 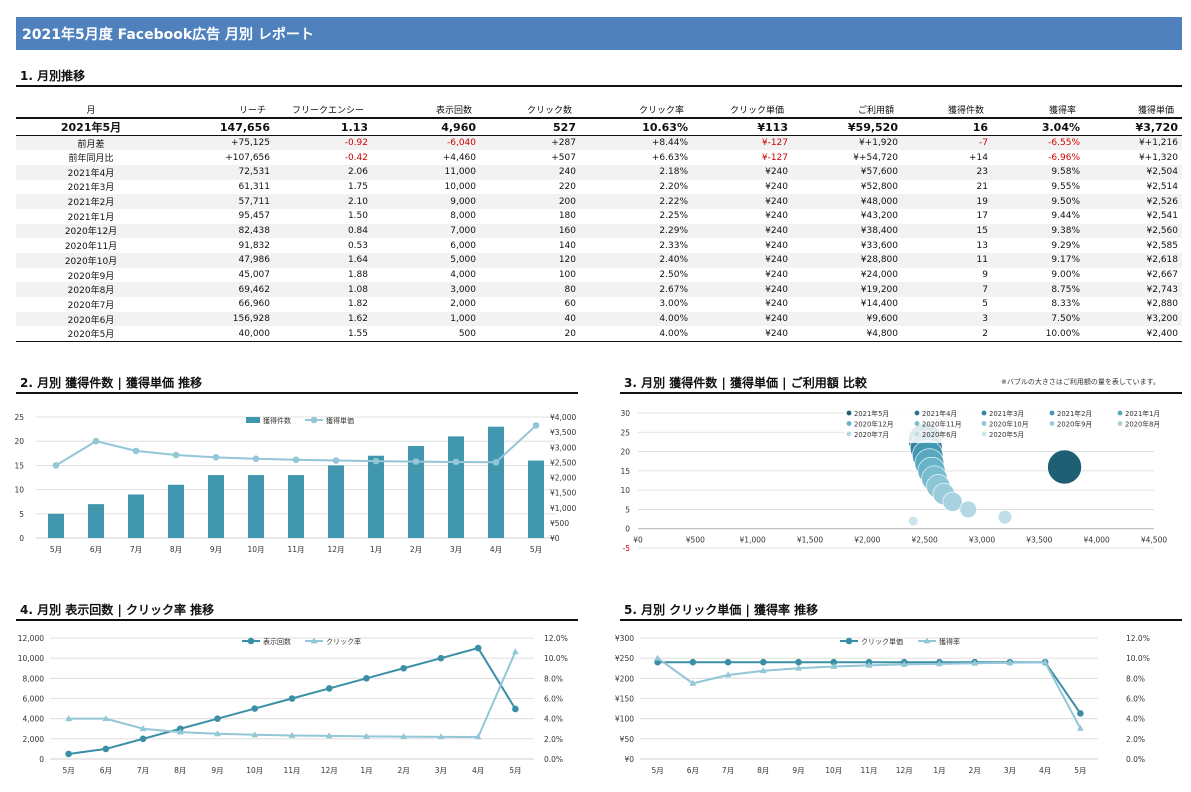 I want to click on x-tick-label: 10月, so click(x=255, y=549).